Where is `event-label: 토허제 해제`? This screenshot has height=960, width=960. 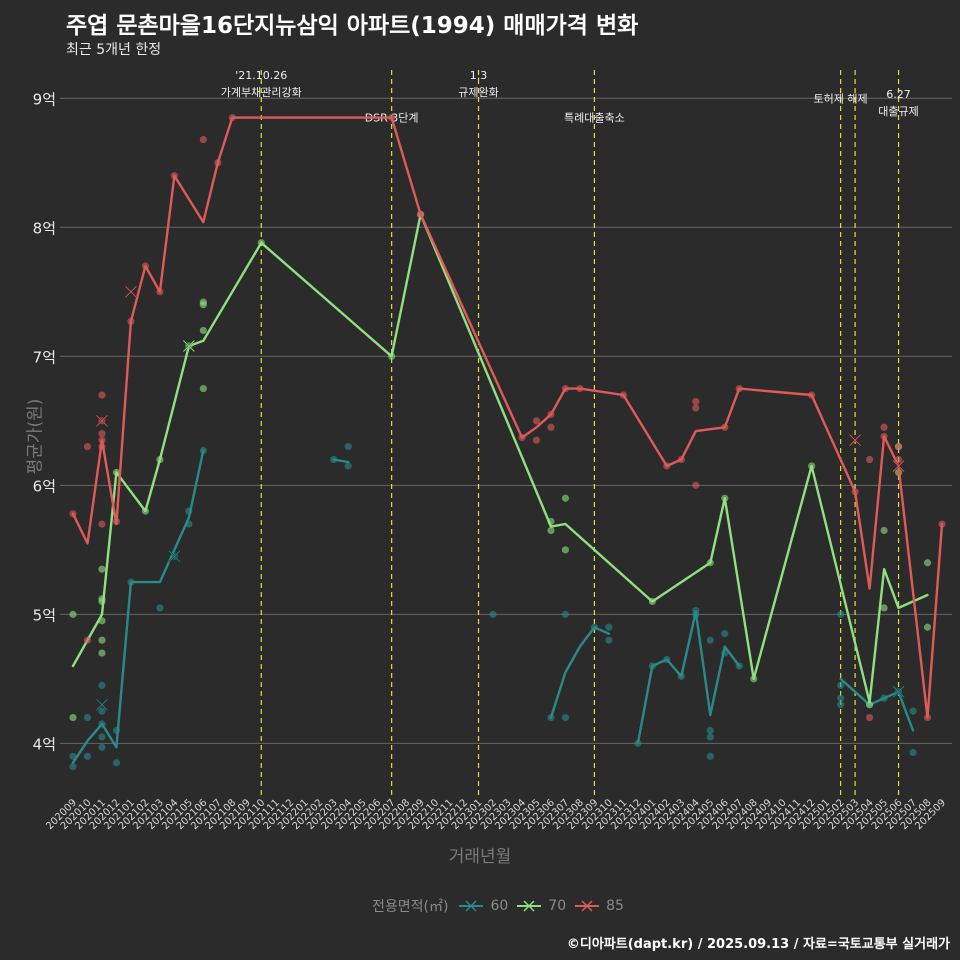 event-label: 토허제 해제 is located at coordinates (841, 98).